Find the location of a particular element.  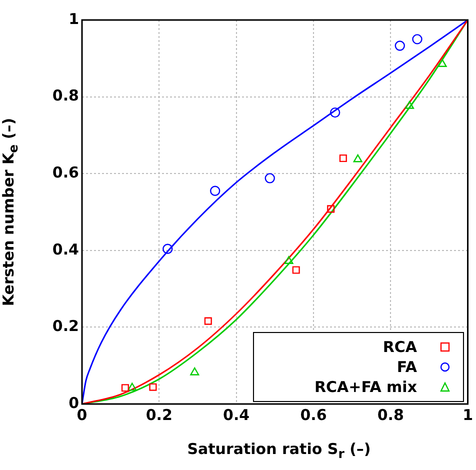

y-tick-label: 0.6 is located at coordinates (65, 172).